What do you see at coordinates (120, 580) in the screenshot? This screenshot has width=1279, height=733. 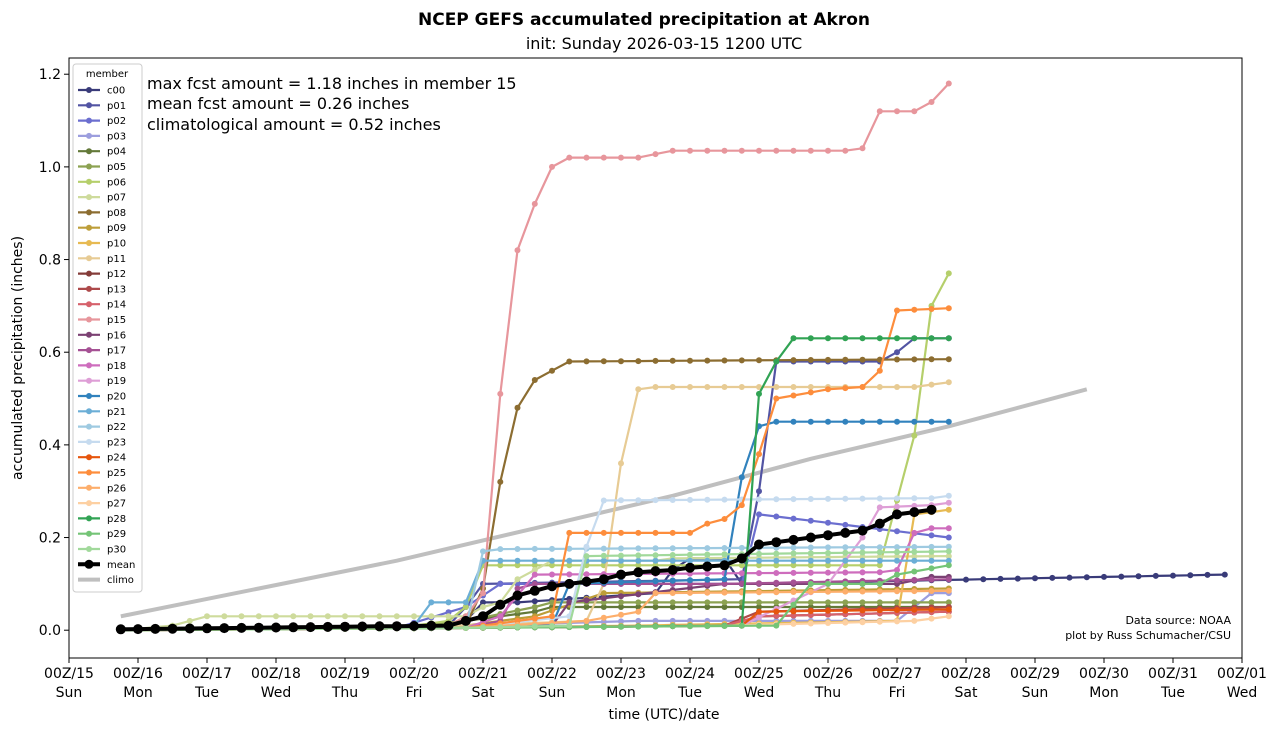 I see `legend-label: climo` at bounding box center [120, 580].